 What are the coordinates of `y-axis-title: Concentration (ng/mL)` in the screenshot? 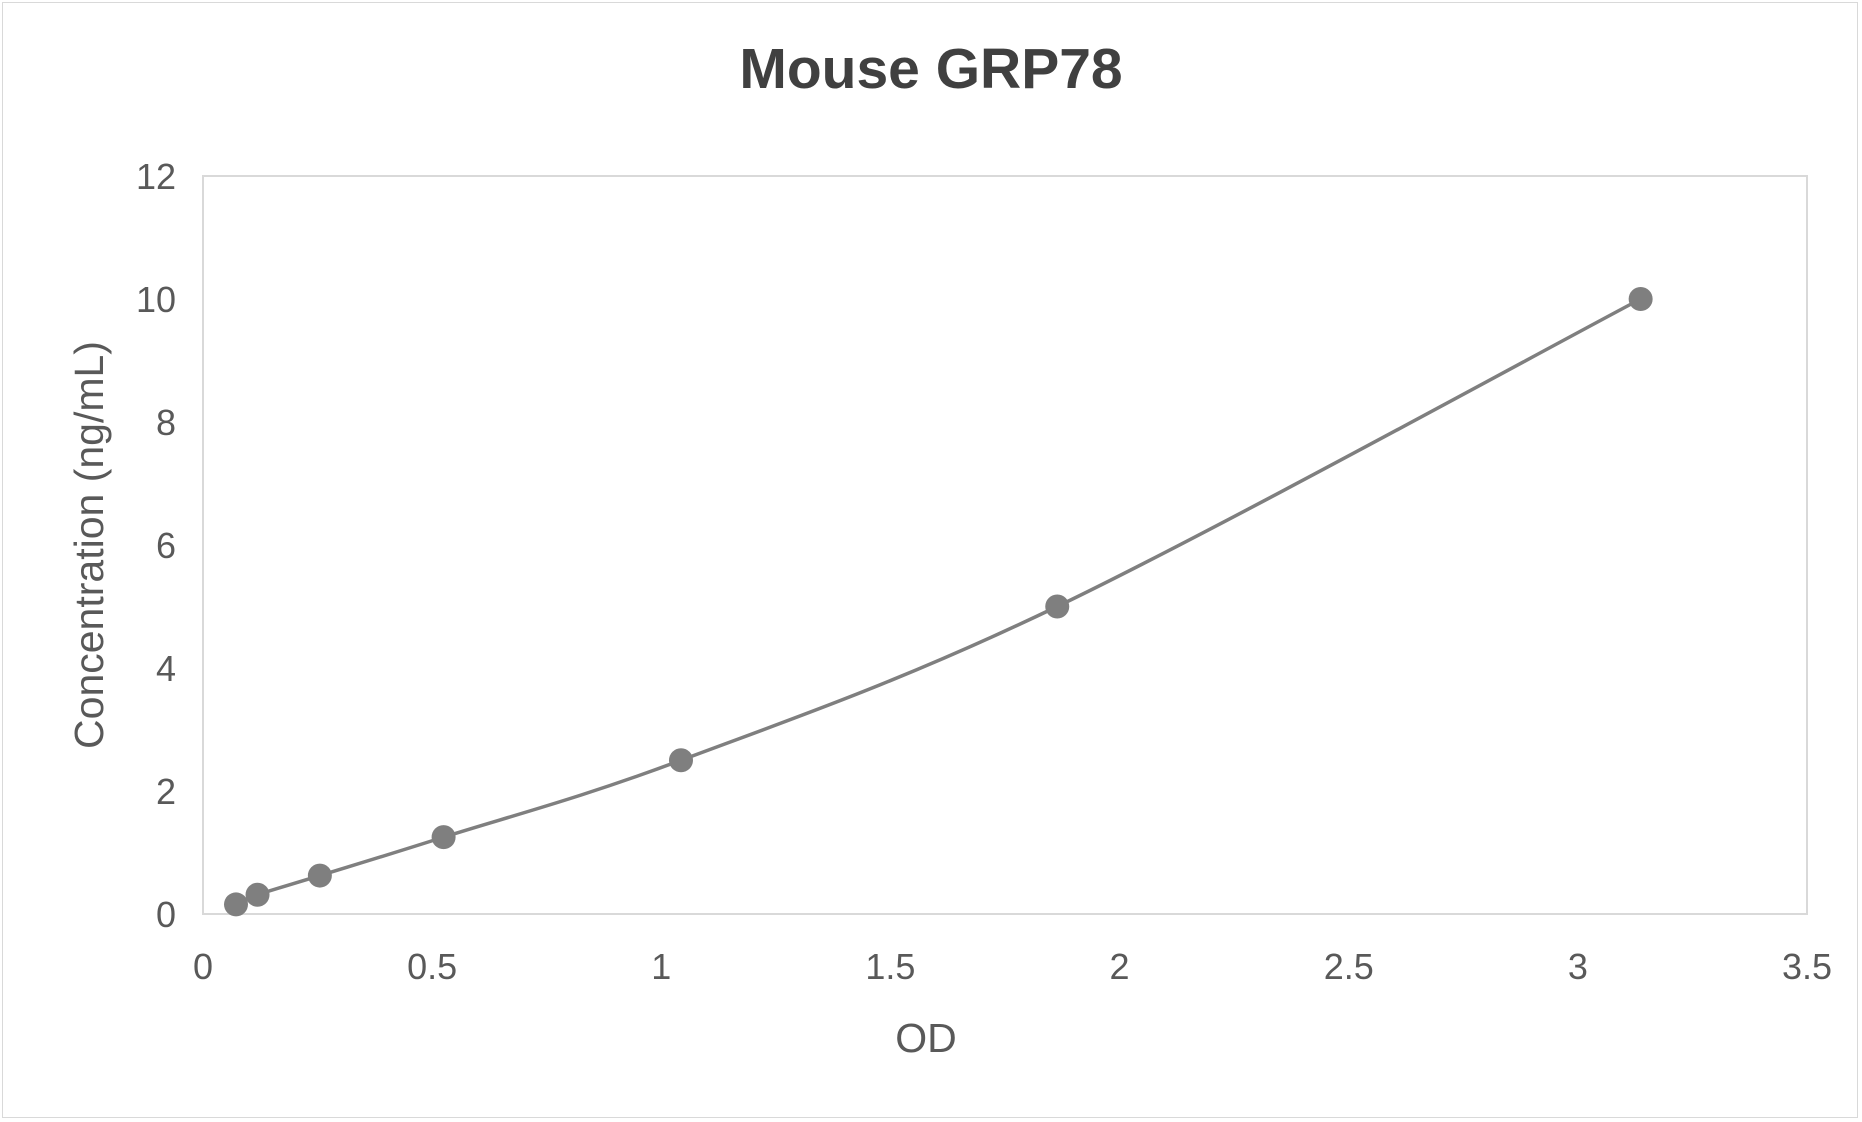 It's located at (89, 545).